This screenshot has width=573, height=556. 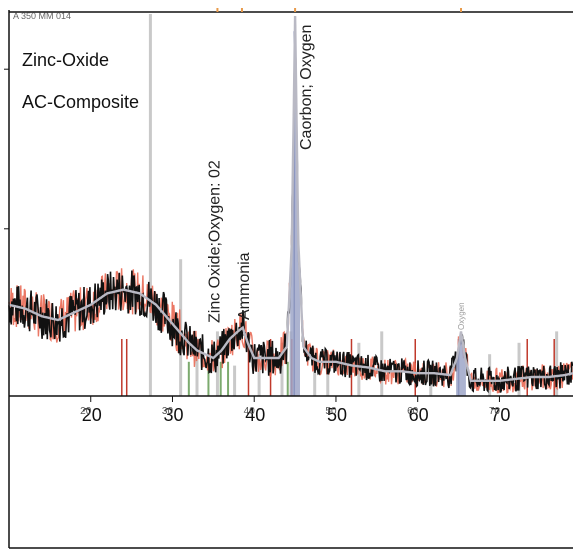 What do you see at coordinates (168, 411) in the screenshot?
I see `x-minor-tick-label: 30` at bounding box center [168, 411].